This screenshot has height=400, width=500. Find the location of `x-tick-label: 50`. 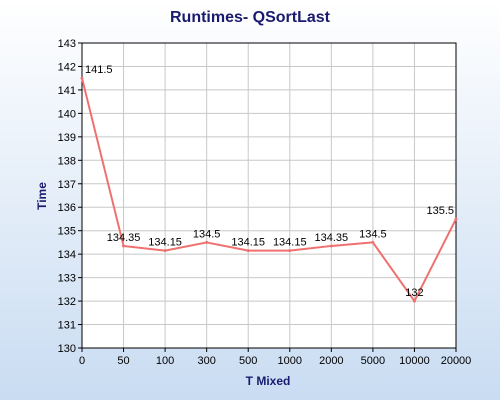

x-tick-label: 50 is located at coordinates (123, 361).